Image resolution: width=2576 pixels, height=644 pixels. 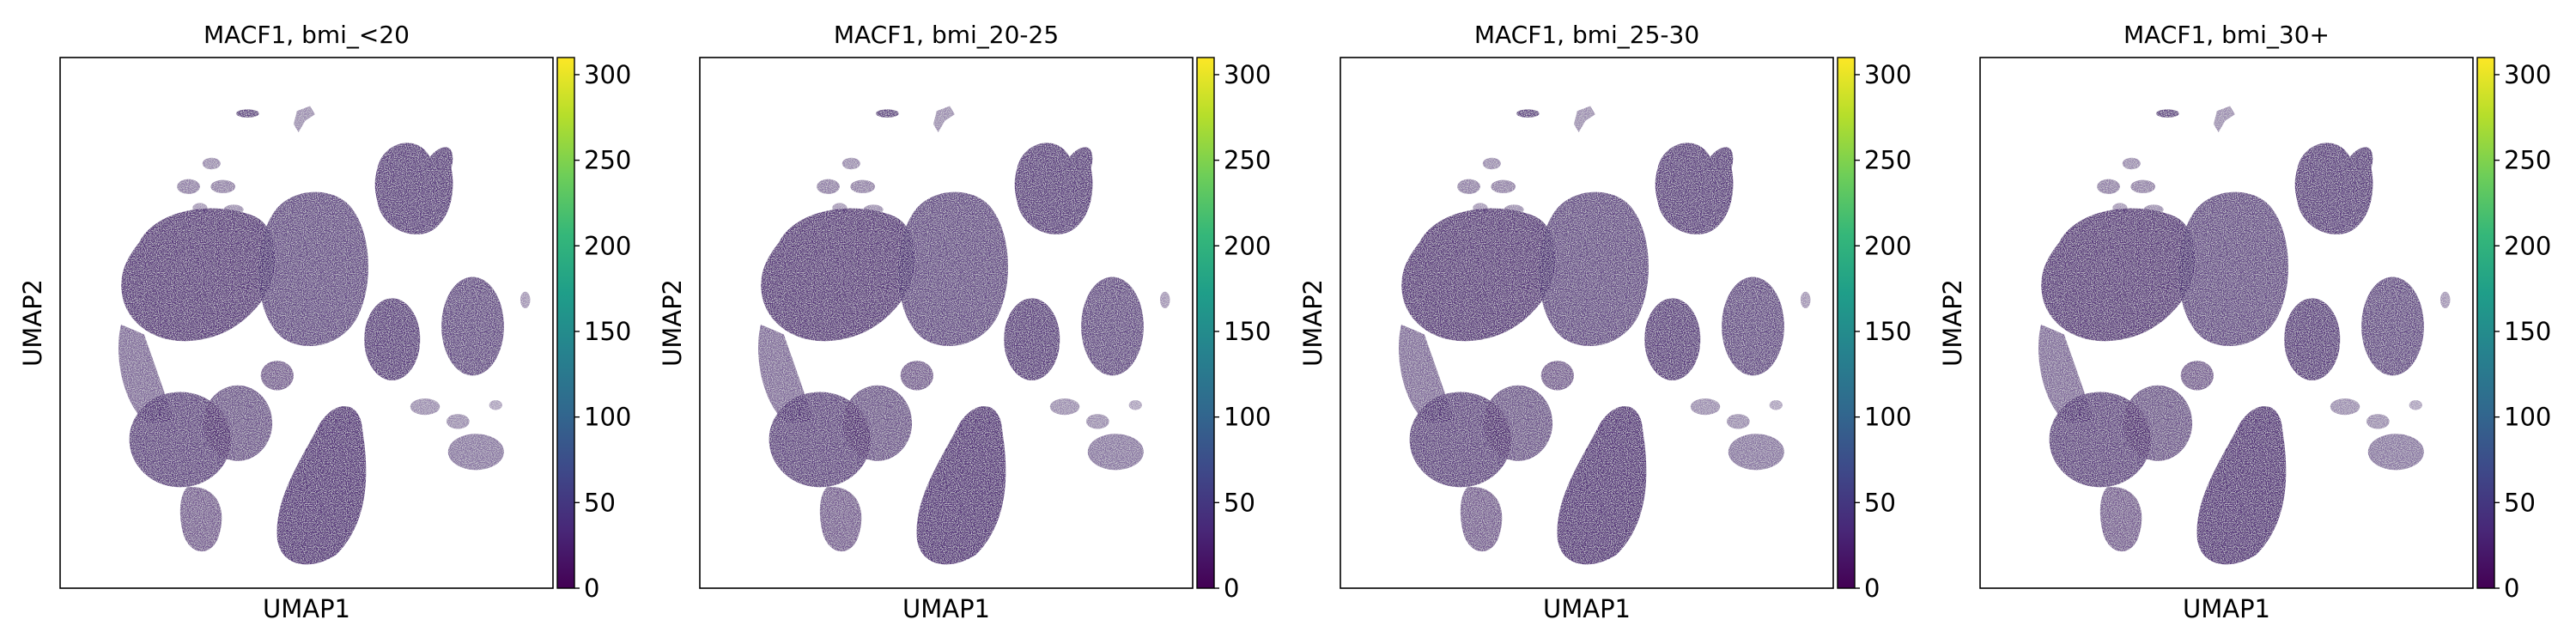 I want to click on panel-title: MACF1, bmi_25-30, so click(x=1587, y=35).